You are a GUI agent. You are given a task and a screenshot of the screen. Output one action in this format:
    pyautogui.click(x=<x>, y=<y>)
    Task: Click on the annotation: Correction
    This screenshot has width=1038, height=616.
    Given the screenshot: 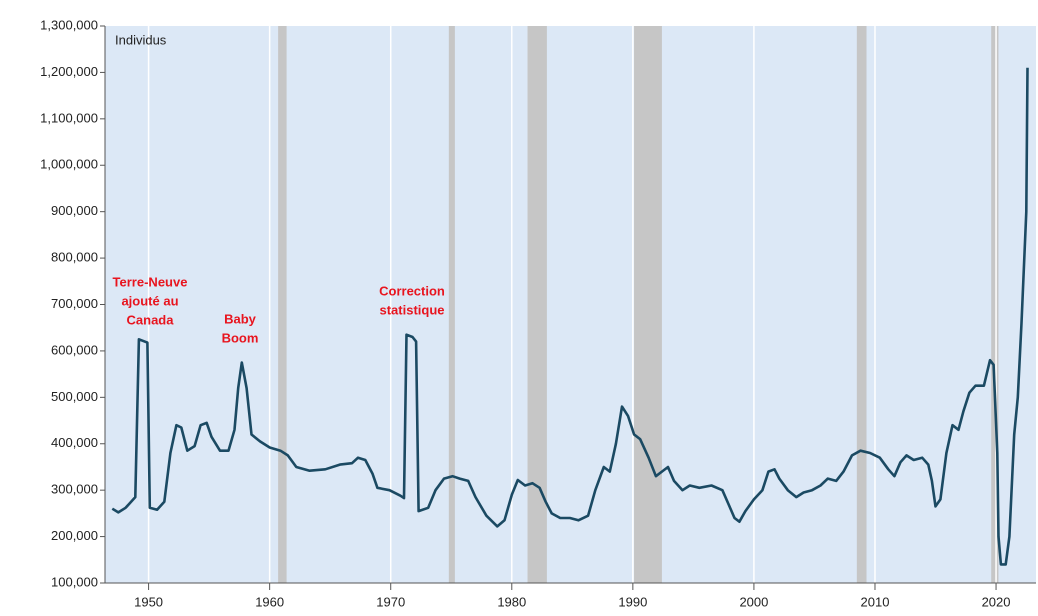 What is the action you would take?
    pyautogui.click(x=412, y=290)
    